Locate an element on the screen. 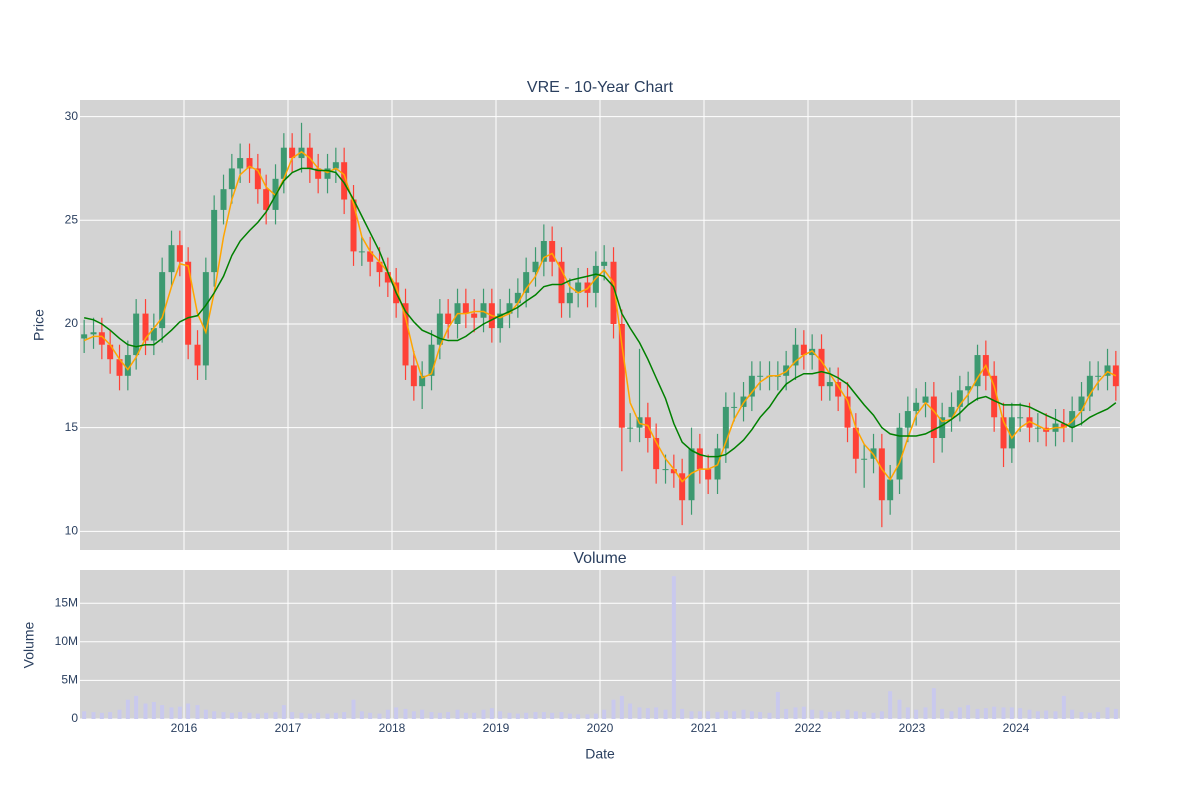  y-tick-label: 10 is located at coordinates (72, 531).